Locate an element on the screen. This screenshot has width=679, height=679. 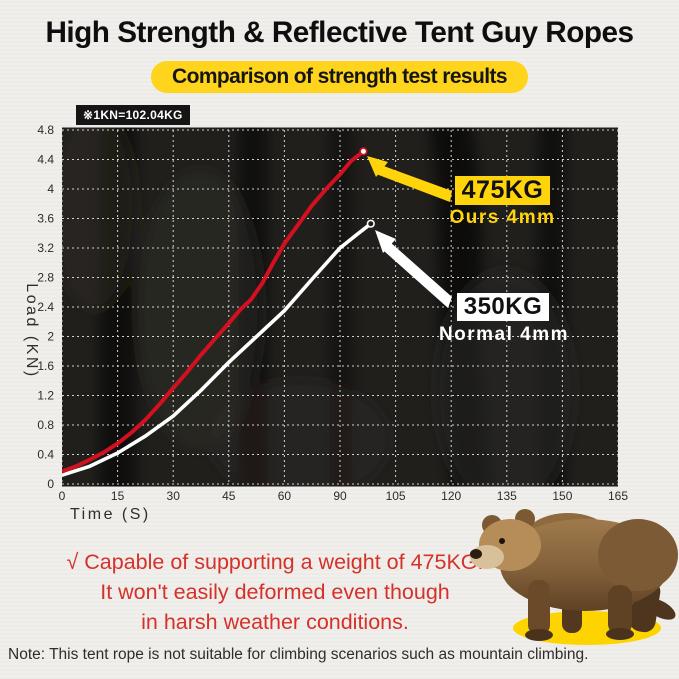
x-axis-tick-labels: 0 15 30 45 60 90 105 120 135 150 165 is located at coordinates (344, 496).